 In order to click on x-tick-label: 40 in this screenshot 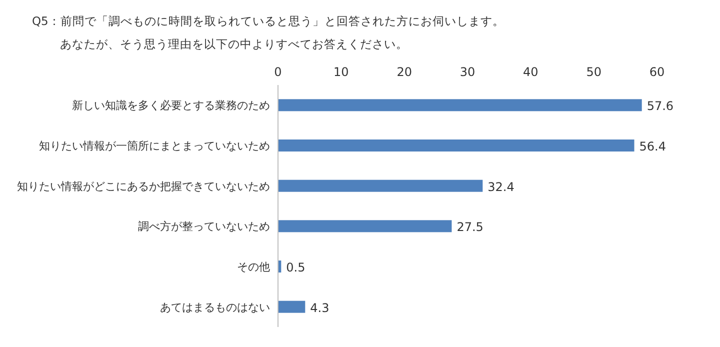, I will do `click(530, 72)`.